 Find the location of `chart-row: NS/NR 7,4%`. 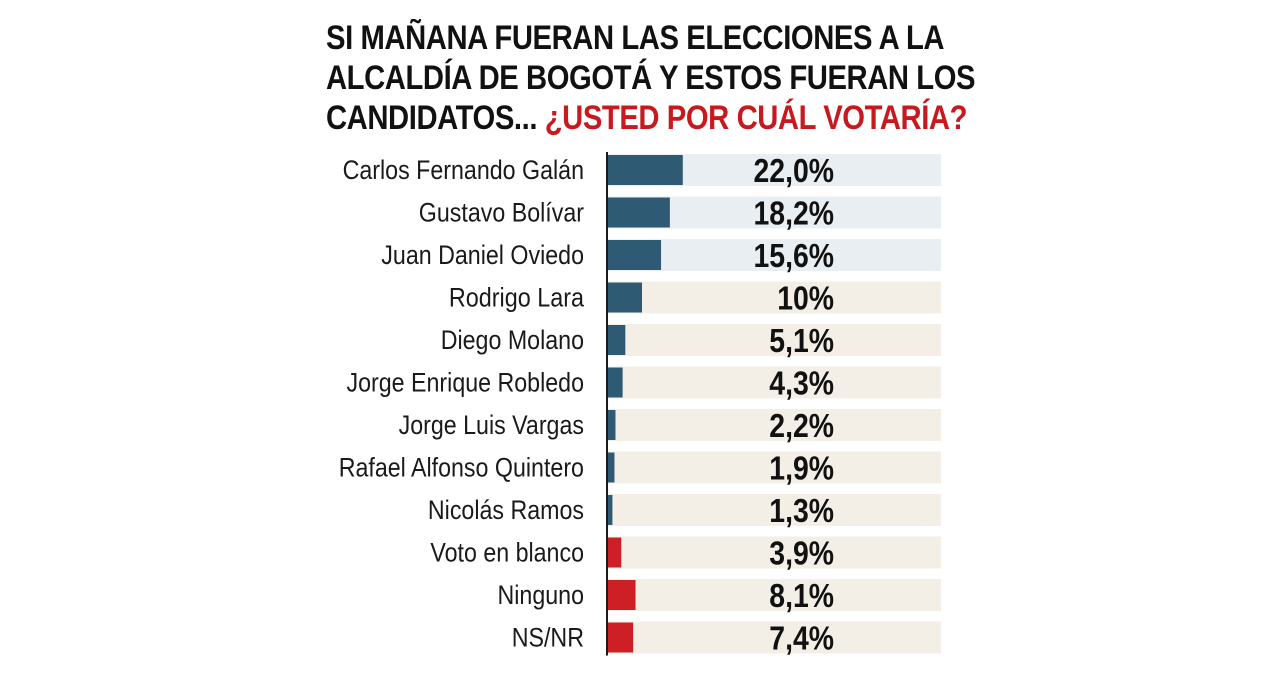

chart-row: NS/NR 7,4% is located at coordinates (726, 638).